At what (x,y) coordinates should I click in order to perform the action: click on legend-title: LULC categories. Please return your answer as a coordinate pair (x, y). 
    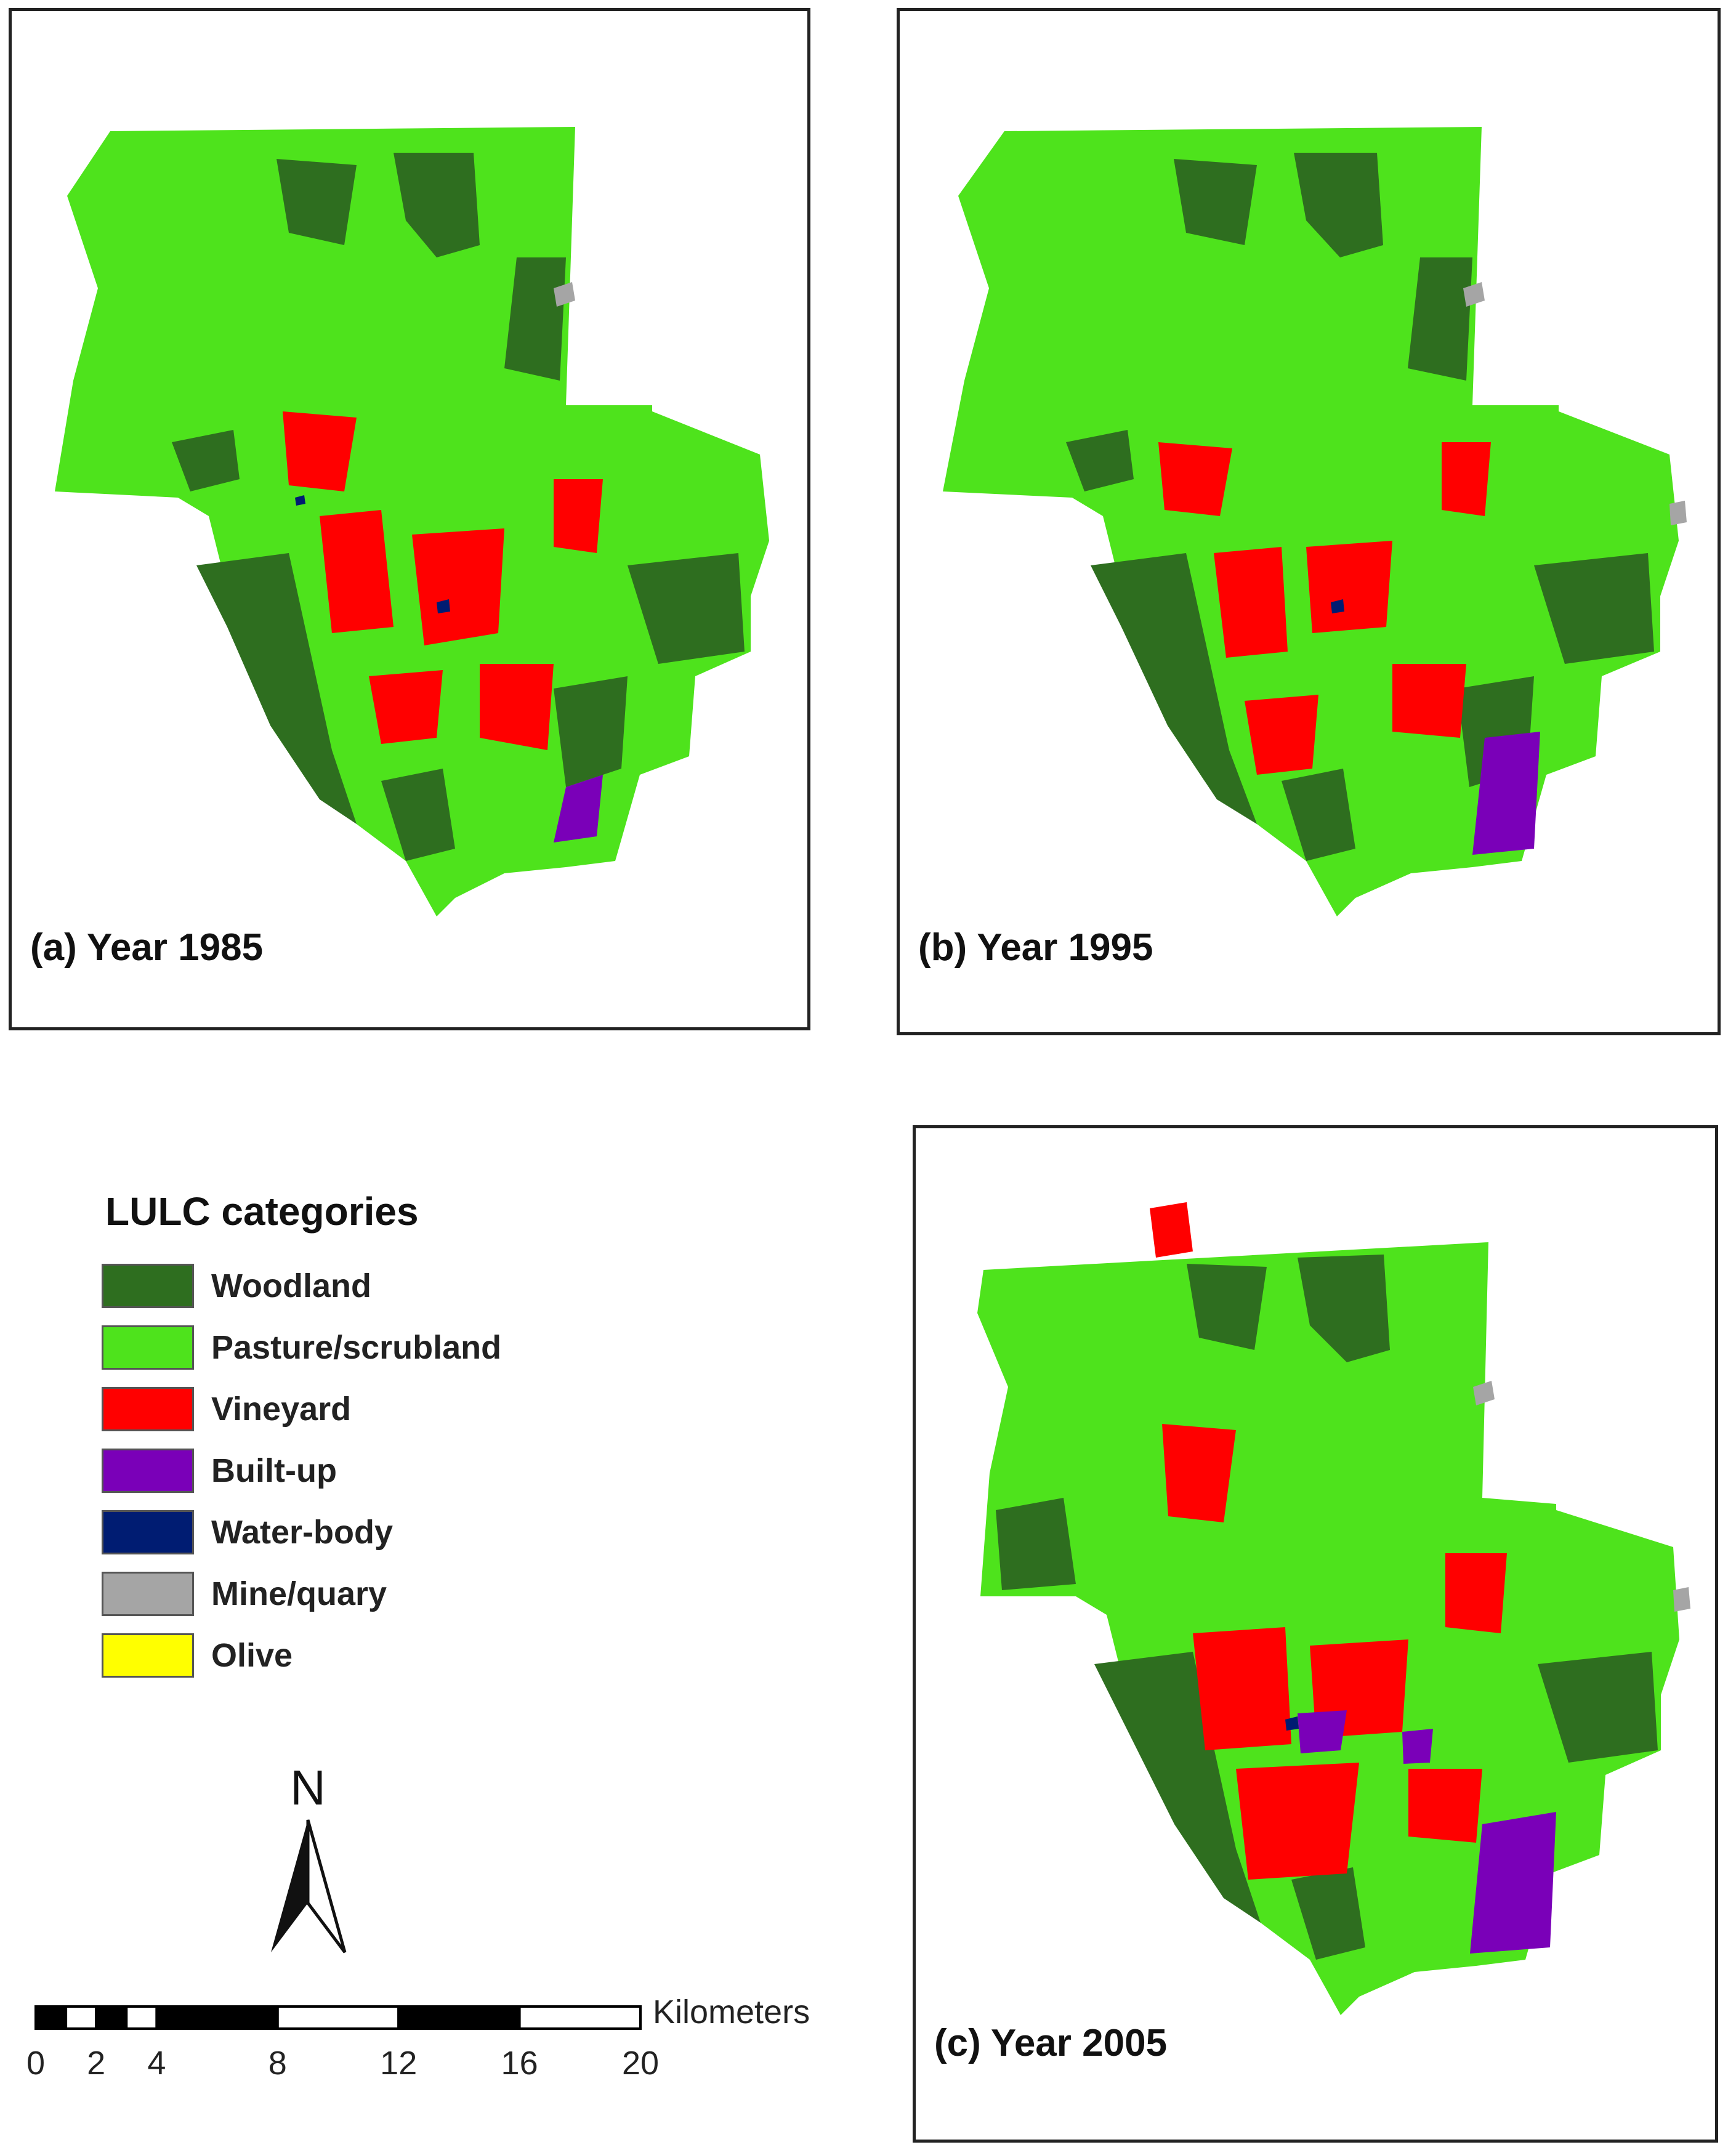
    Looking at the image, I should click on (262, 1212).